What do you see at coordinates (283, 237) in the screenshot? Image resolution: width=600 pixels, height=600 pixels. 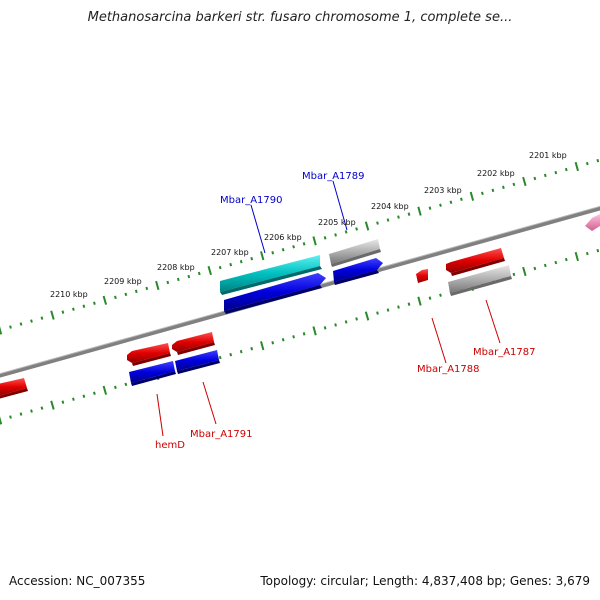 I see `kbp-label: 2206 kbp` at bounding box center [283, 237].